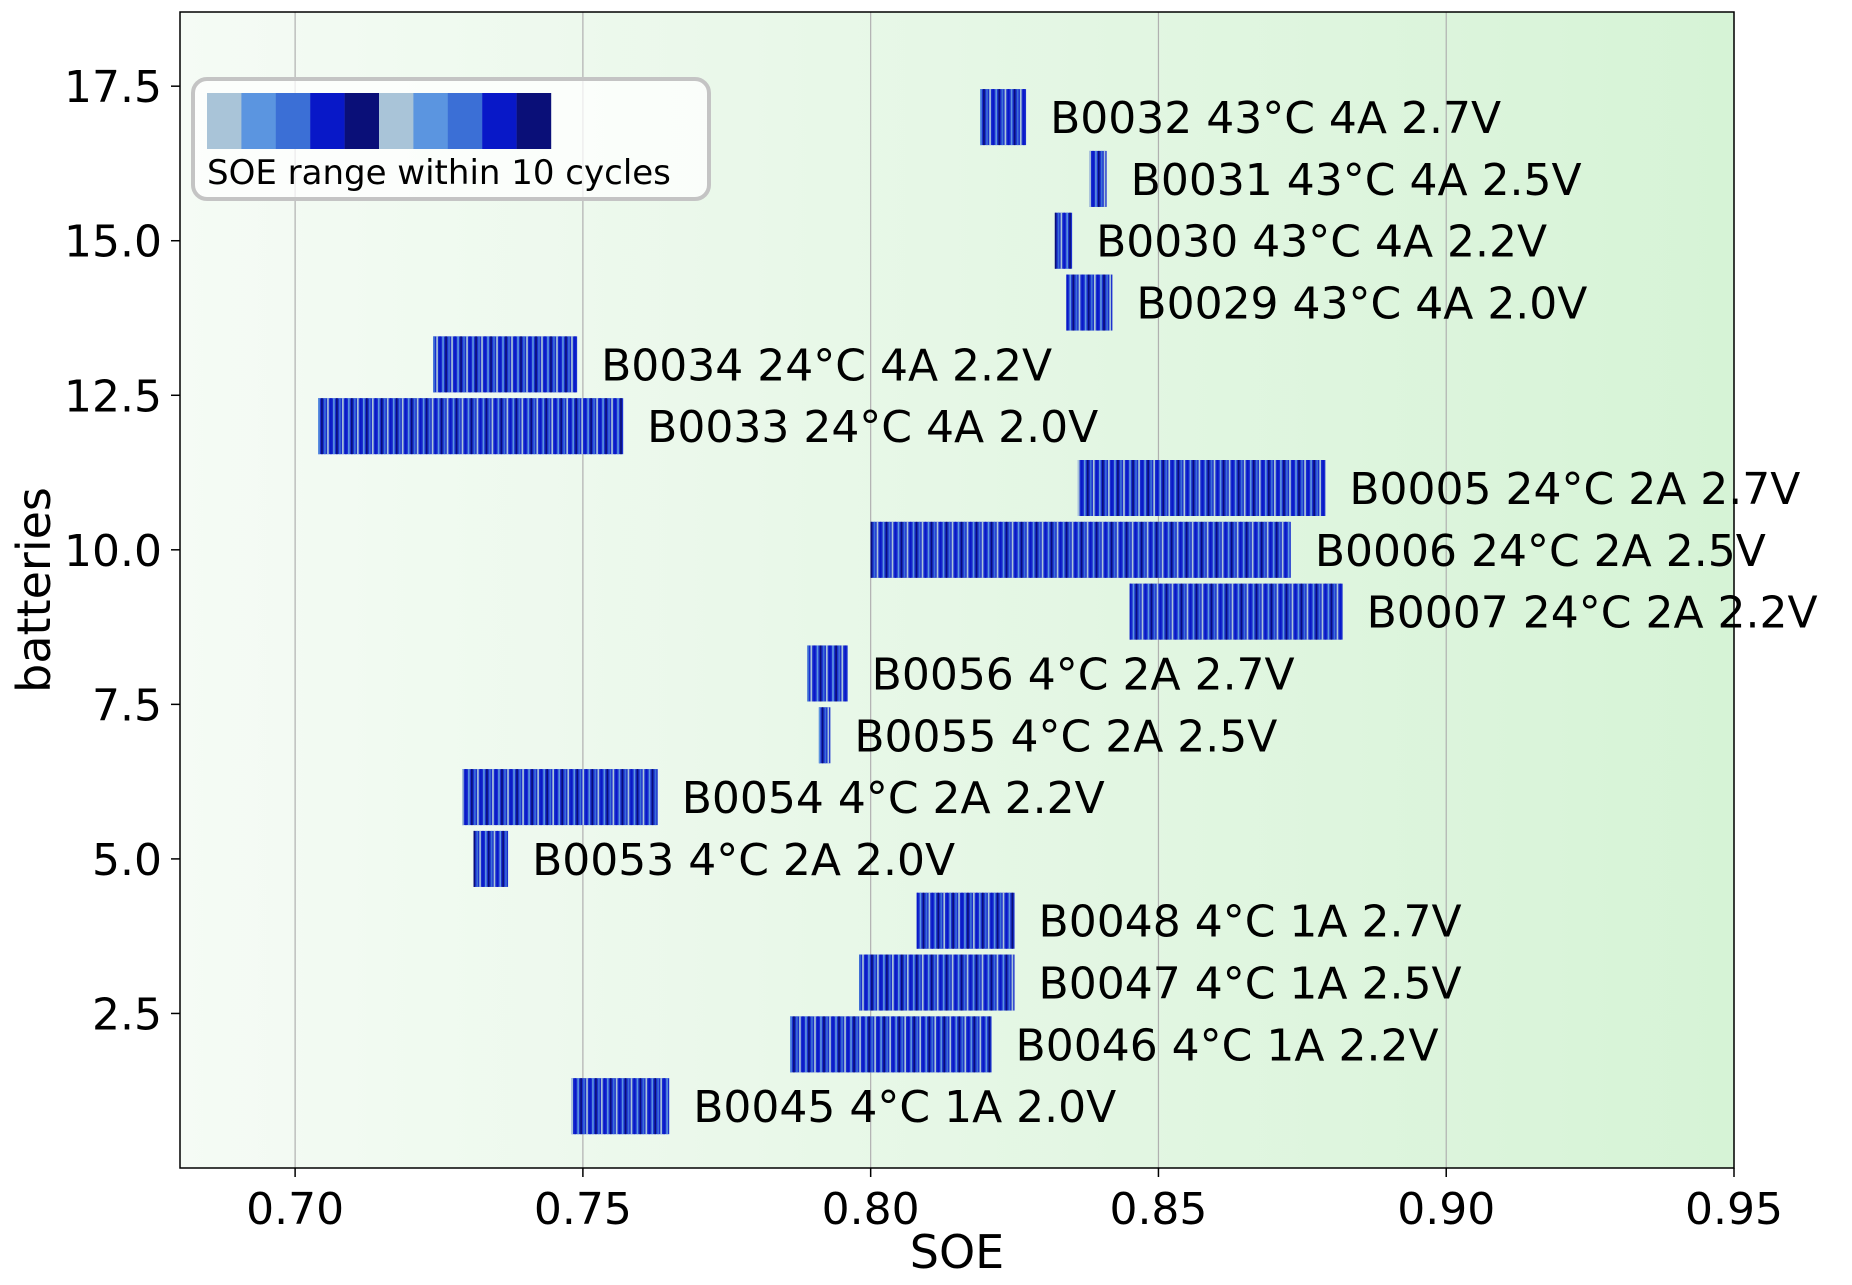 The height and width of the screenshot is (1285, 1852). Describe the element at coordinates (1361, 304) in the screenshot. I see `bar-label: B0029 43°C 4A 2.0V` at that location.